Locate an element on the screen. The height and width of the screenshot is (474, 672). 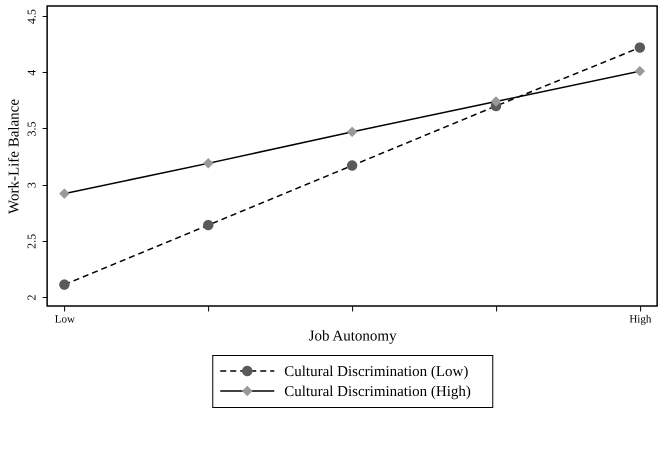
x-tick-label: High is located at coordinates (640, 320).